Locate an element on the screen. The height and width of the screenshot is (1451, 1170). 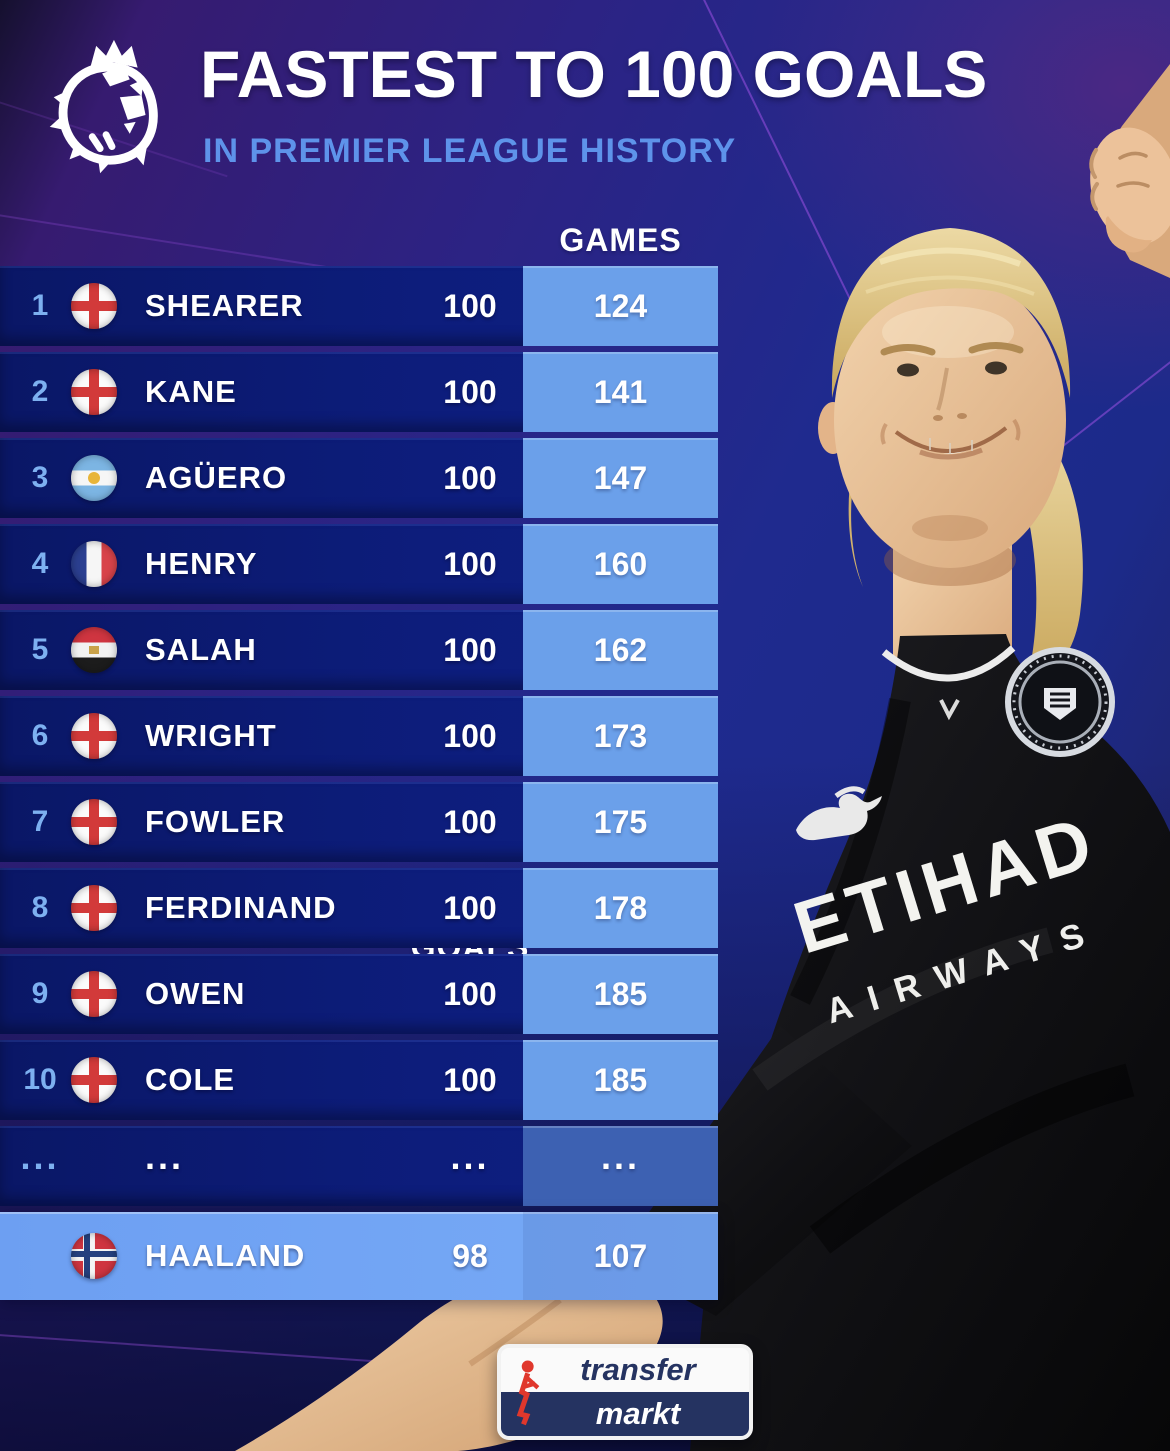
page-title: FASTEST TO 100 GOALS is located at coordinates (594, 74).